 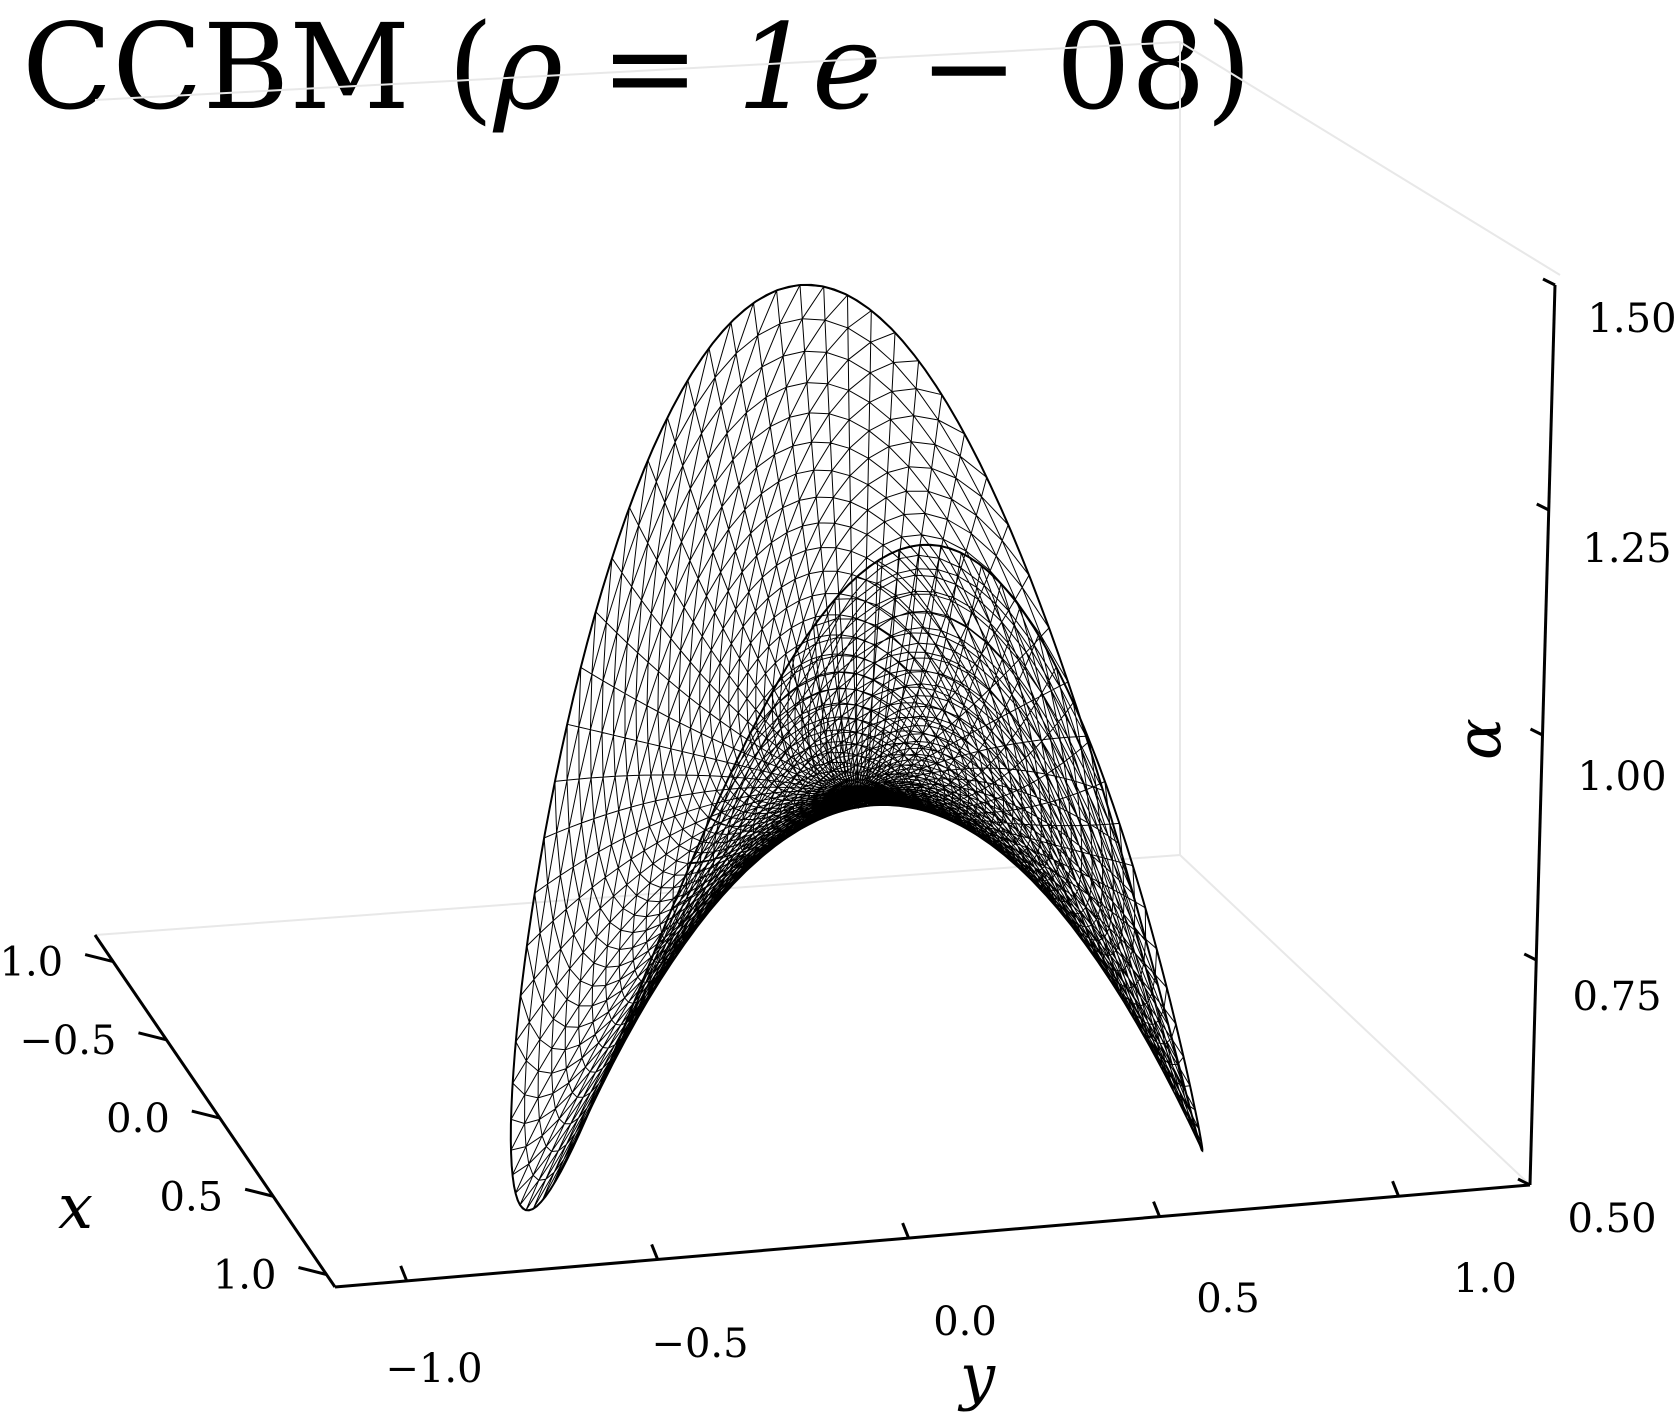 What do you see at coordinates (433, 1369) in the screenshot?
I see `y-tick-label: −1.0` at bounding box center [433, 1369].